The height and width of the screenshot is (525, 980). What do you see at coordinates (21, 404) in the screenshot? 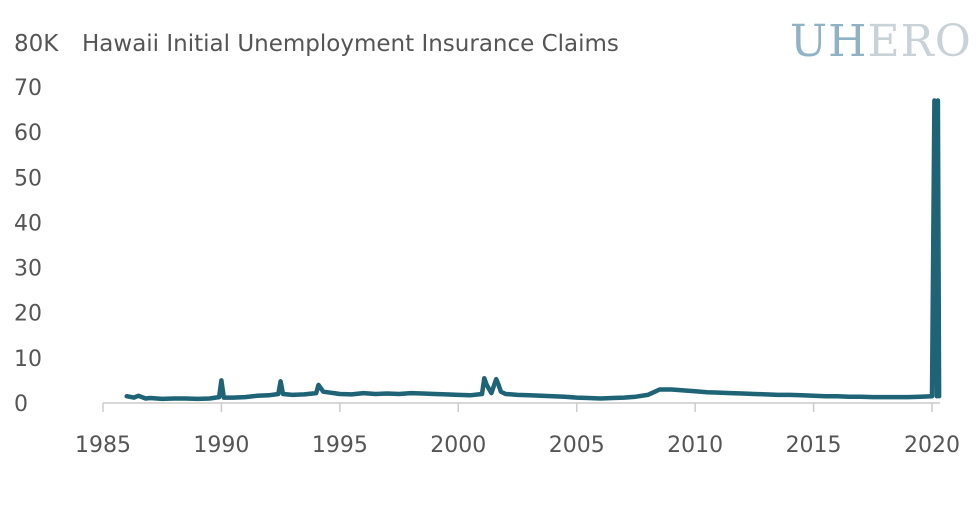
I see `y-tick-label: 0` at bounding box center [21, 404].